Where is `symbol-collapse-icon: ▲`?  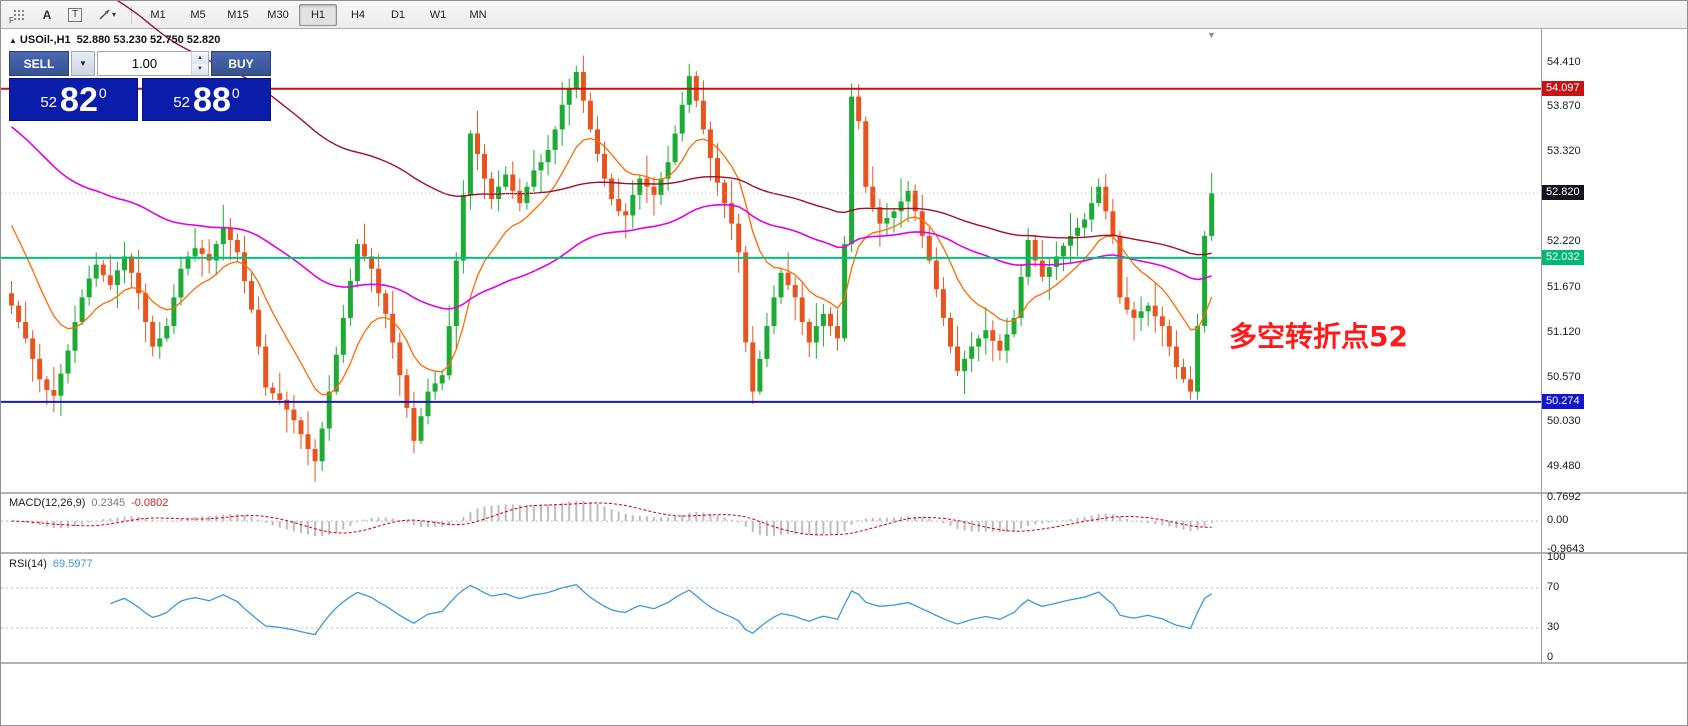
symbol-collapse-icon: ▲ is located at coordinates (13, 40).